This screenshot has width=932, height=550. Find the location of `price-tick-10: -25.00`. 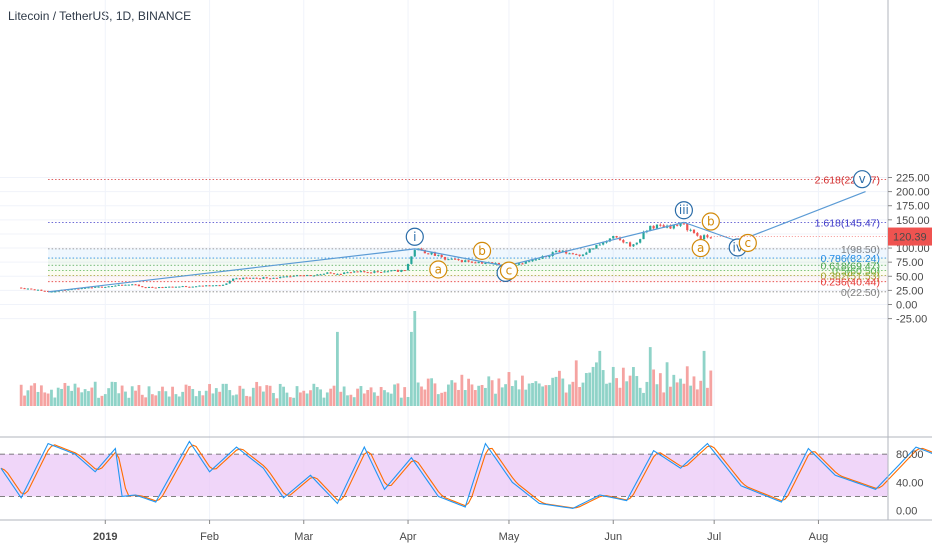

price-tick-10: -25.00 is located at coordinates (911, 320).